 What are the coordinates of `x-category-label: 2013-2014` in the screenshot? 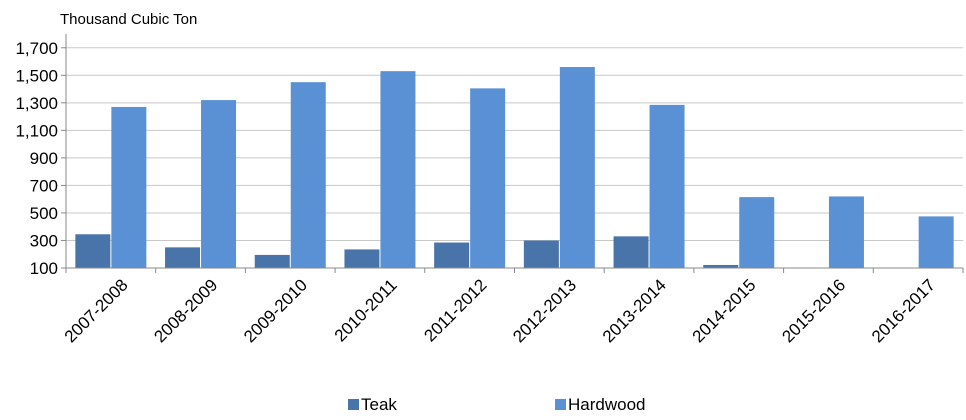 It's located at (634, 310).